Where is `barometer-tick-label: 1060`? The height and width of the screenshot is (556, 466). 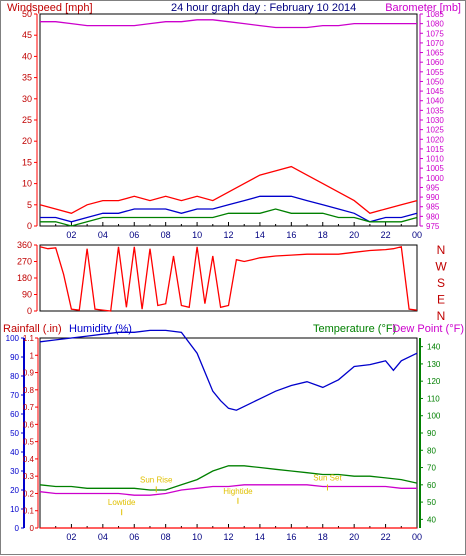 barometer-tick-label: 1060 is located at coordinates (435, 62).